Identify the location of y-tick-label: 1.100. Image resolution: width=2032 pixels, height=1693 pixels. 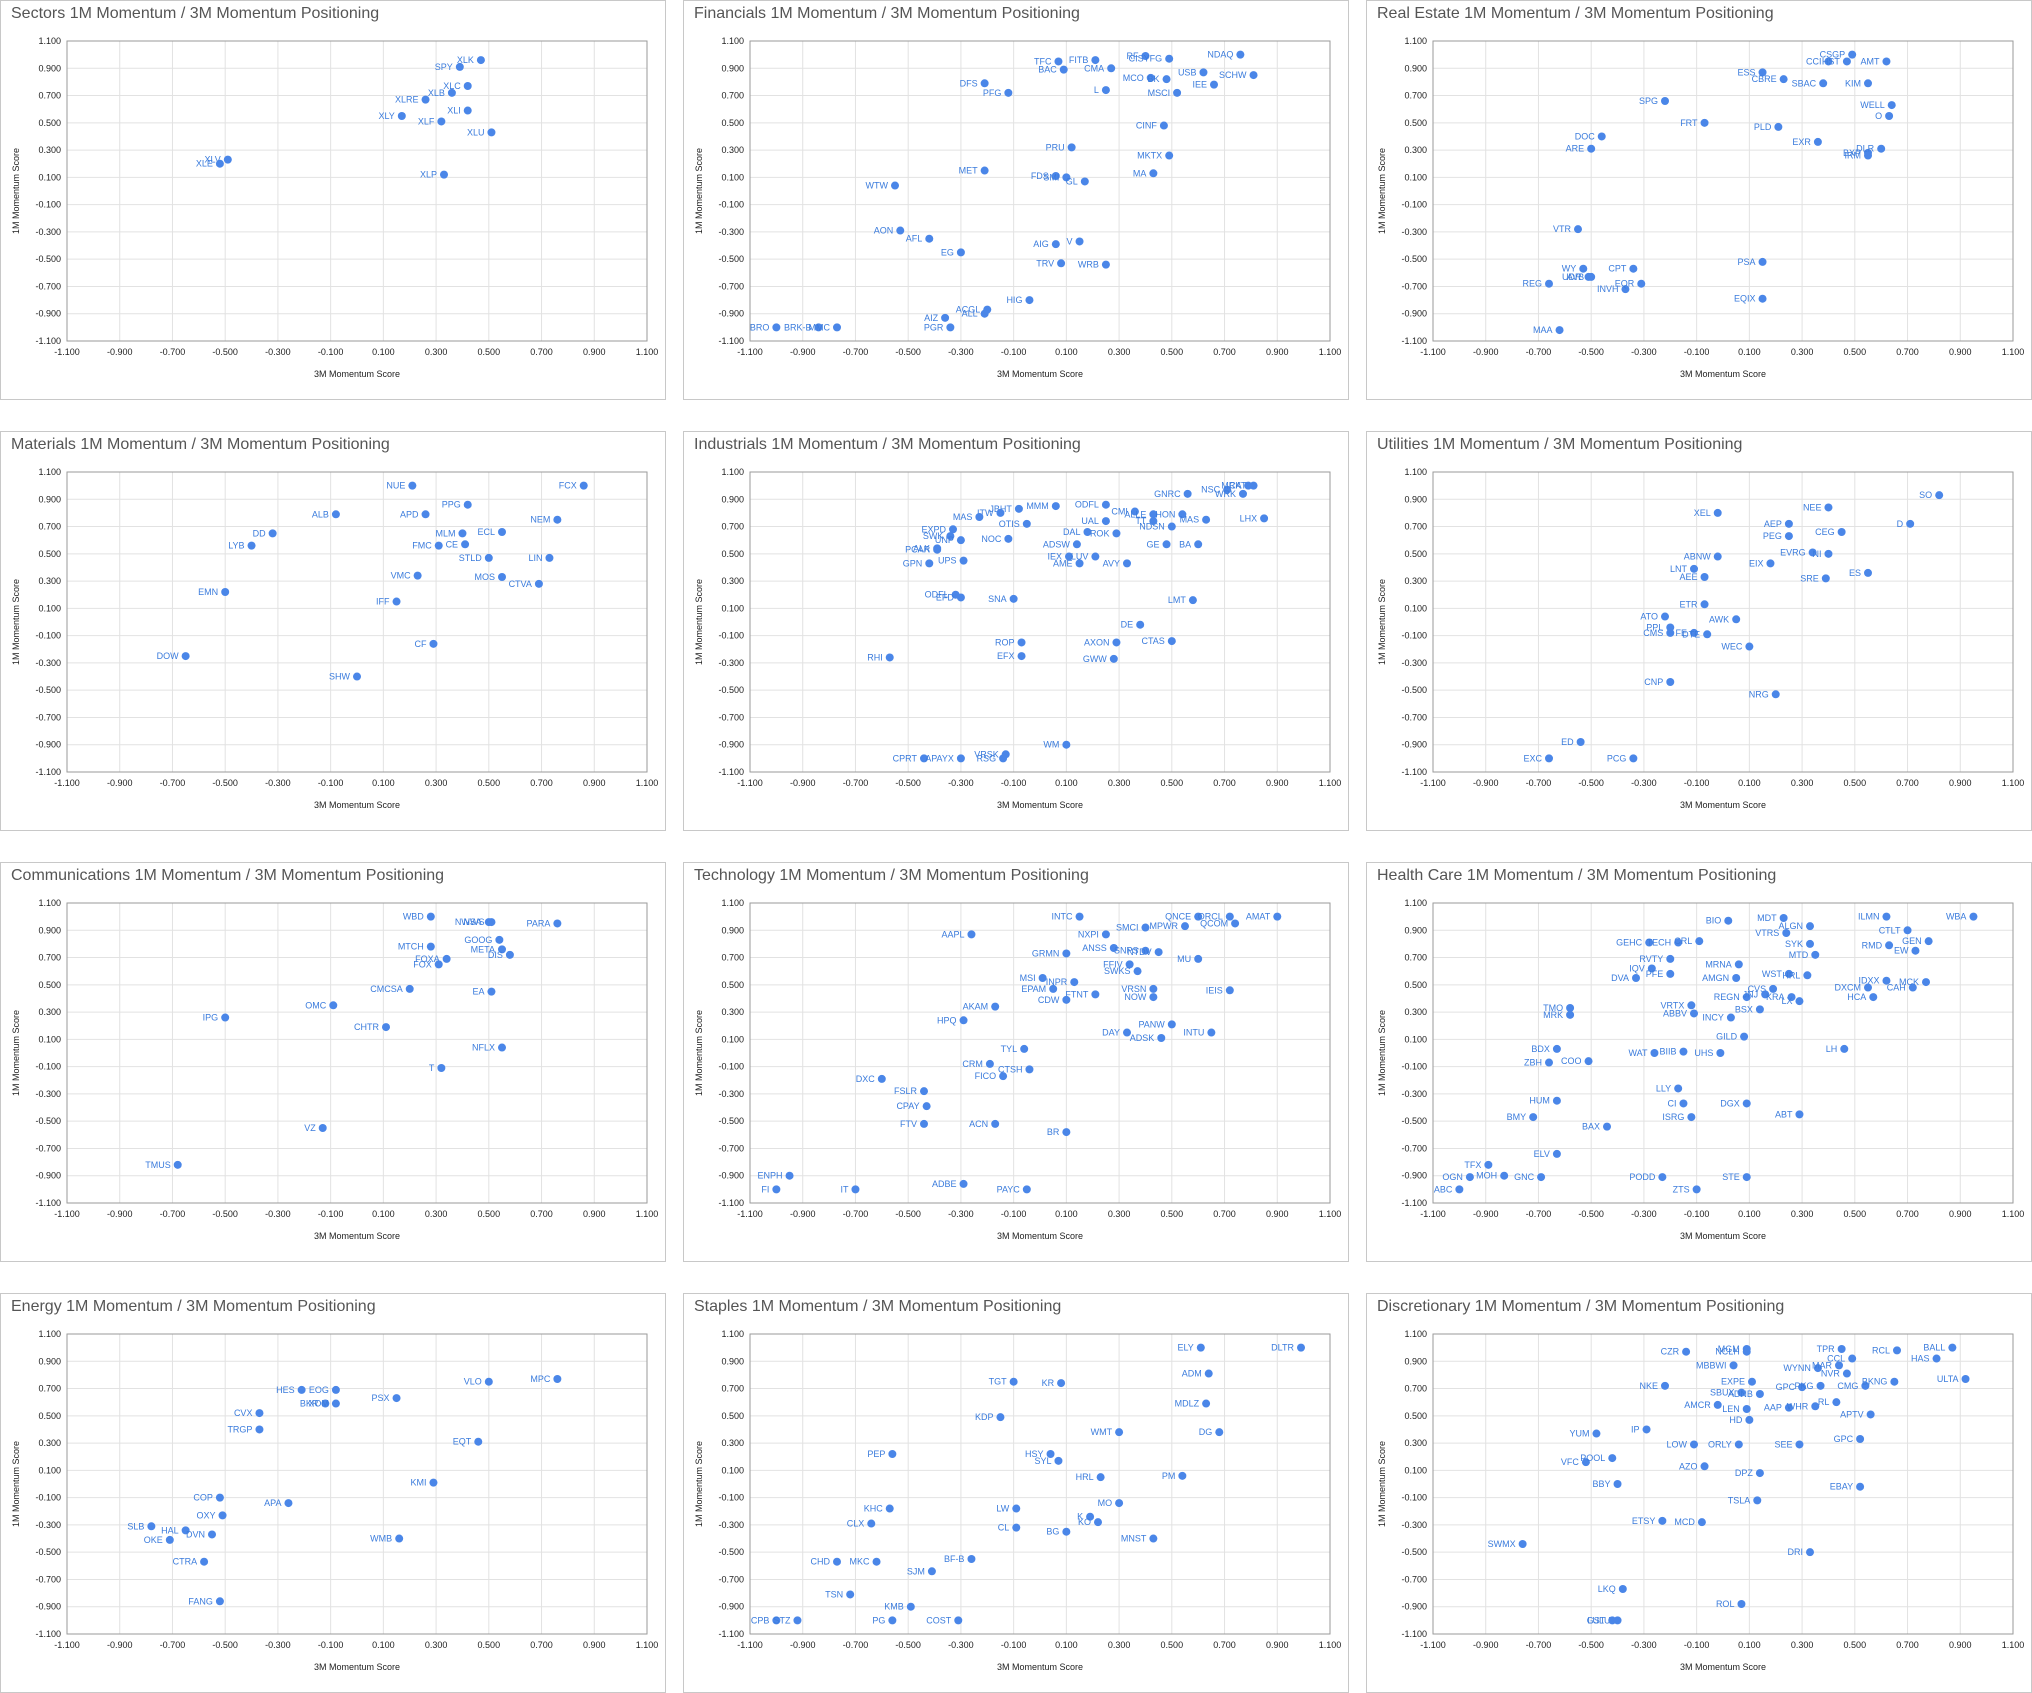
(49, 41).